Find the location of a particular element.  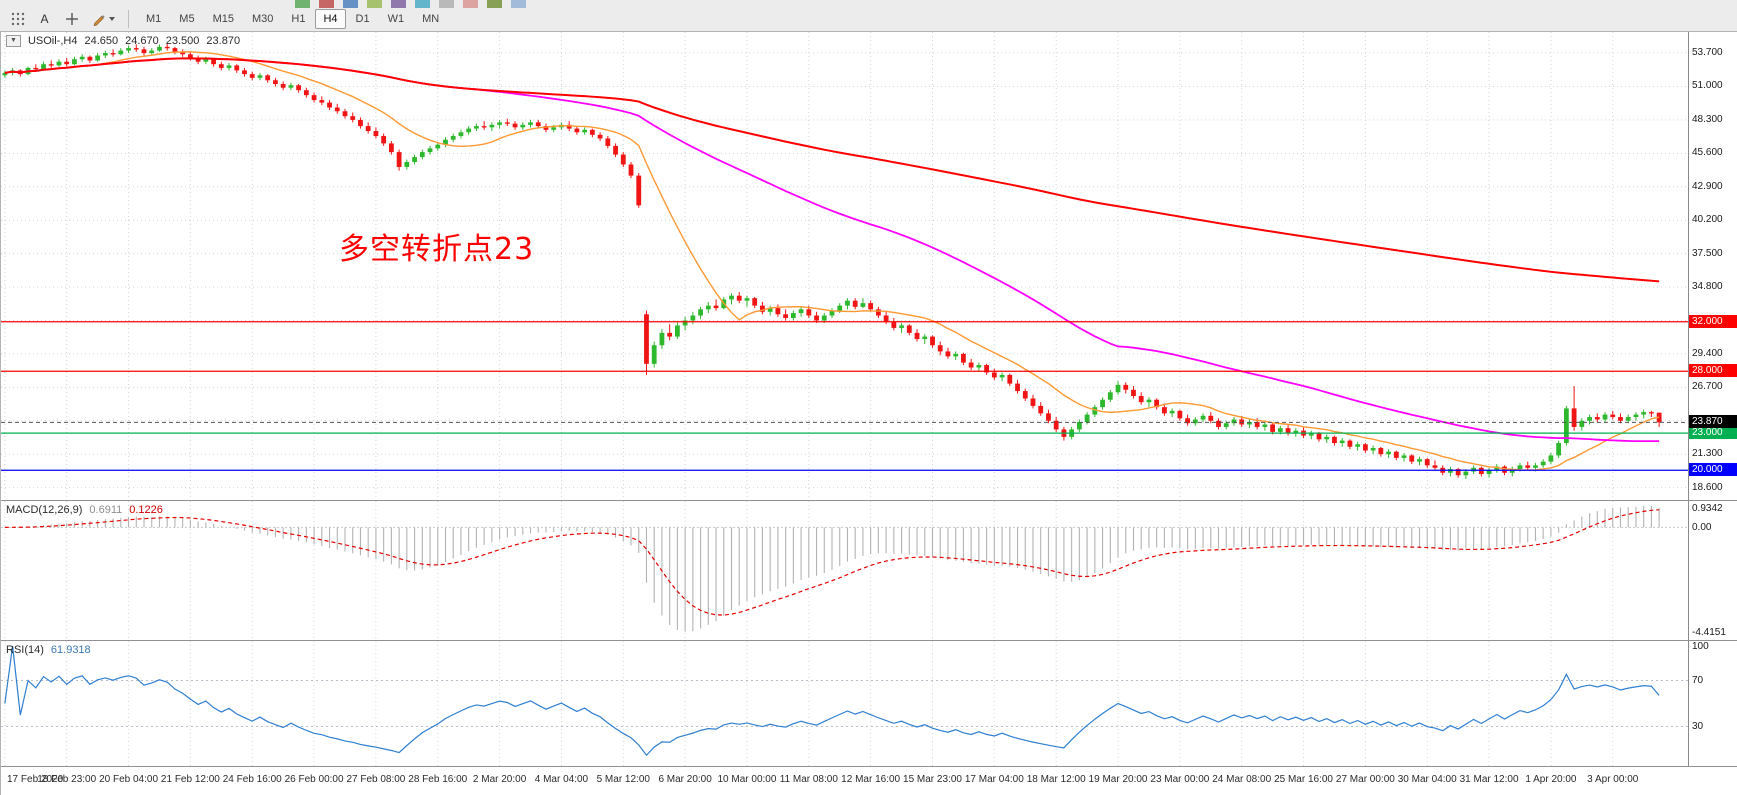

macd-signal-line is located at coordinates (832, 562).